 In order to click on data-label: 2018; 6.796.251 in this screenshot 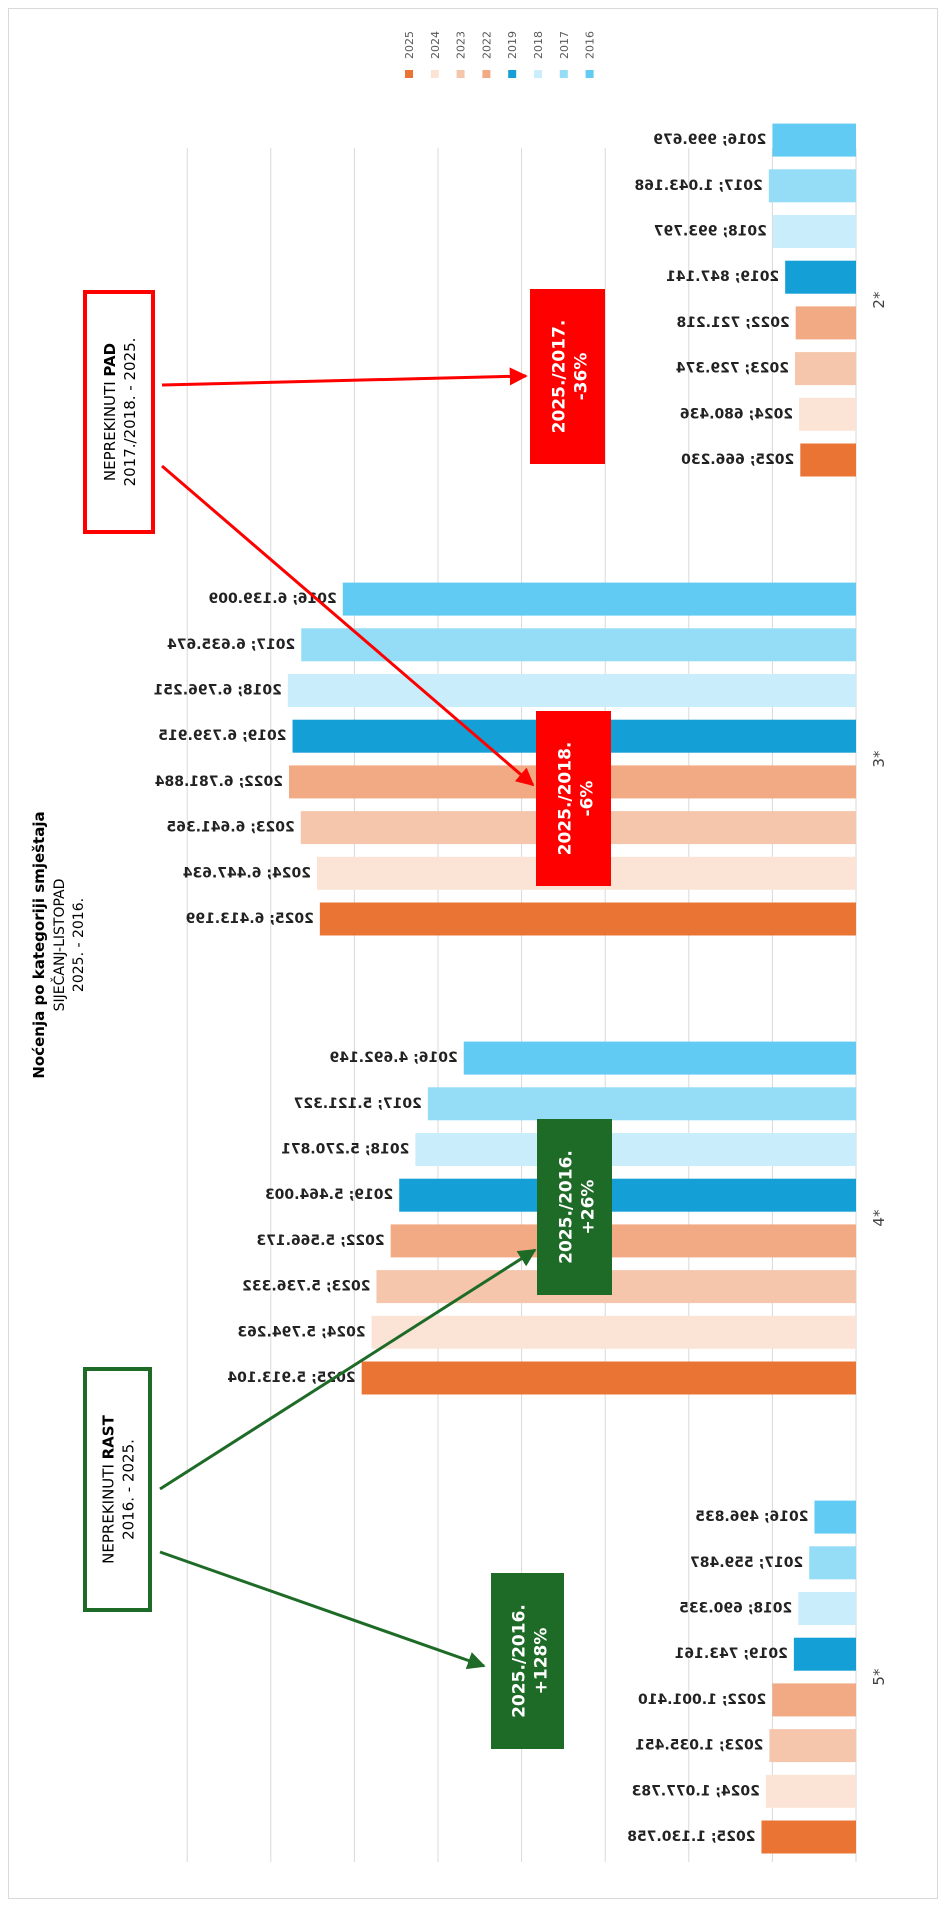, I will do `click(218, 691)`.